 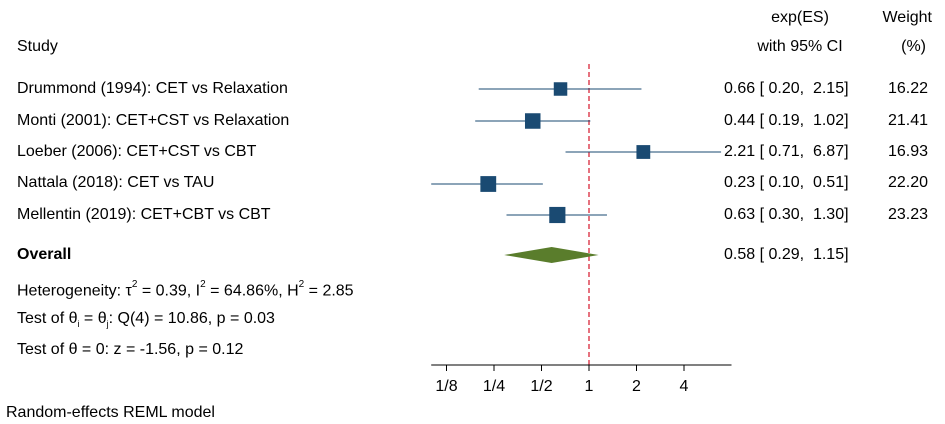 What do you see at coordinates (907, 88) in the screenshot?
I see `study-weight: 16.22` at bounding box center [907, 88].